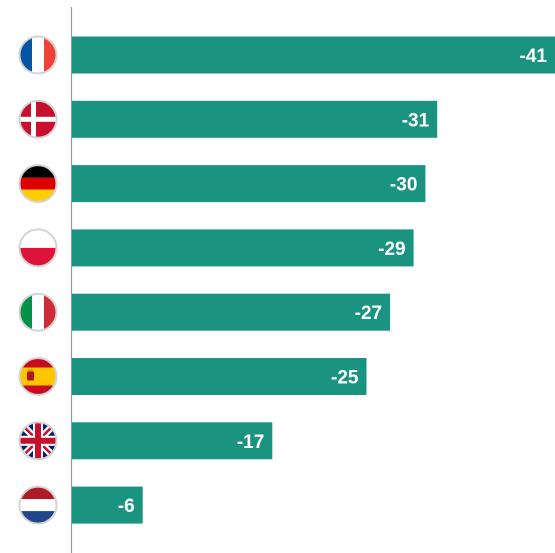 The height and width of the screenshot is (553, 555). I want to click on bar-value-label: -31, so click(416, 120).